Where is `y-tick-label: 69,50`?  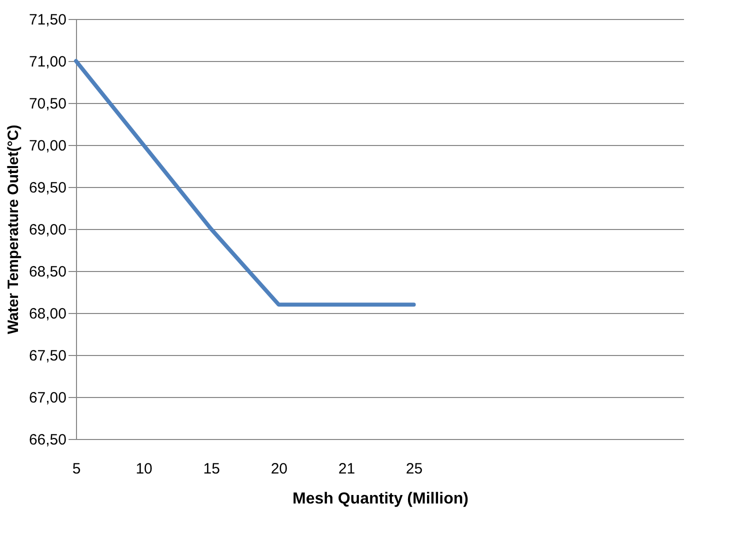
y-tick-label: 69,50 is located at coordinates (47, 188).